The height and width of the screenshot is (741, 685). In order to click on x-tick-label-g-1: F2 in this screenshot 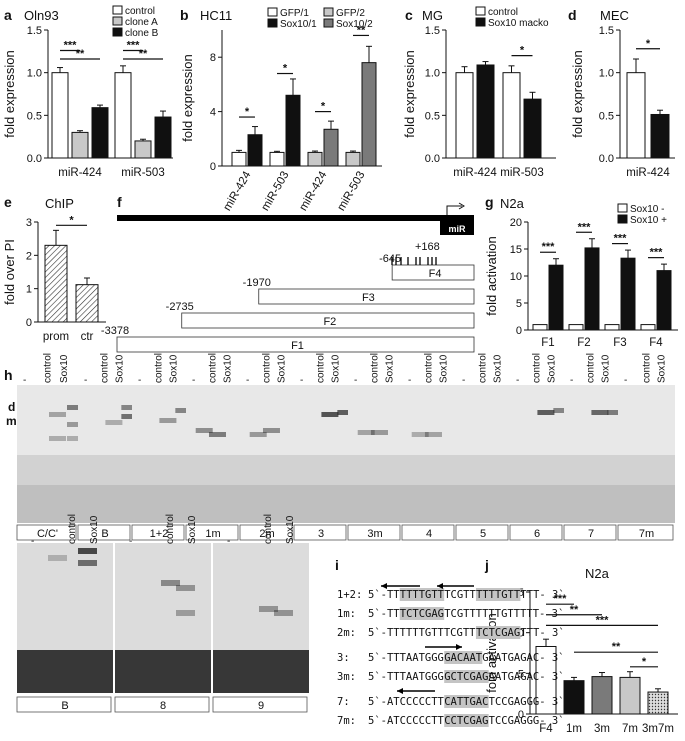, I will do `click(583, 343)`.